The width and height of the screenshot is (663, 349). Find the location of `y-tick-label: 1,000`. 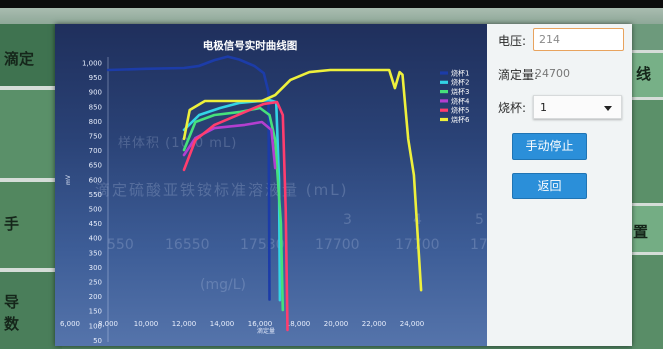

y-tick-label: 1,000 is located at coordinates (92, 64).